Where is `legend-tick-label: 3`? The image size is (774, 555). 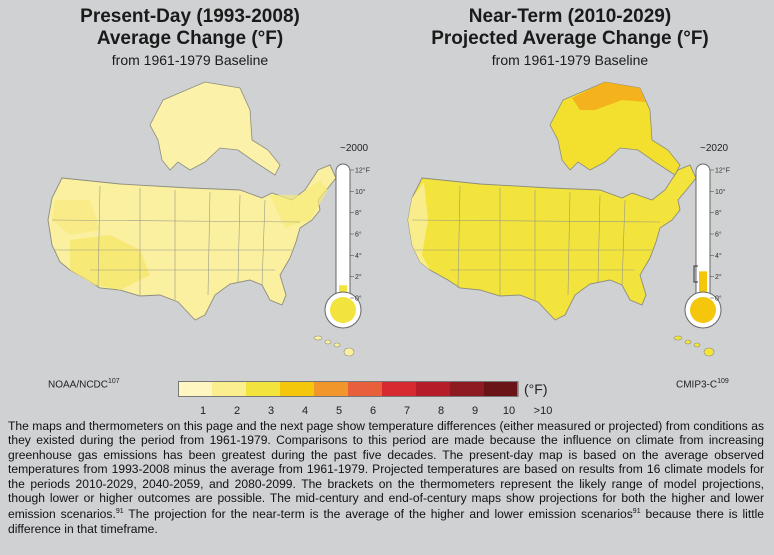
legend-tick-label: 3 is located at coordinates (271, 411).